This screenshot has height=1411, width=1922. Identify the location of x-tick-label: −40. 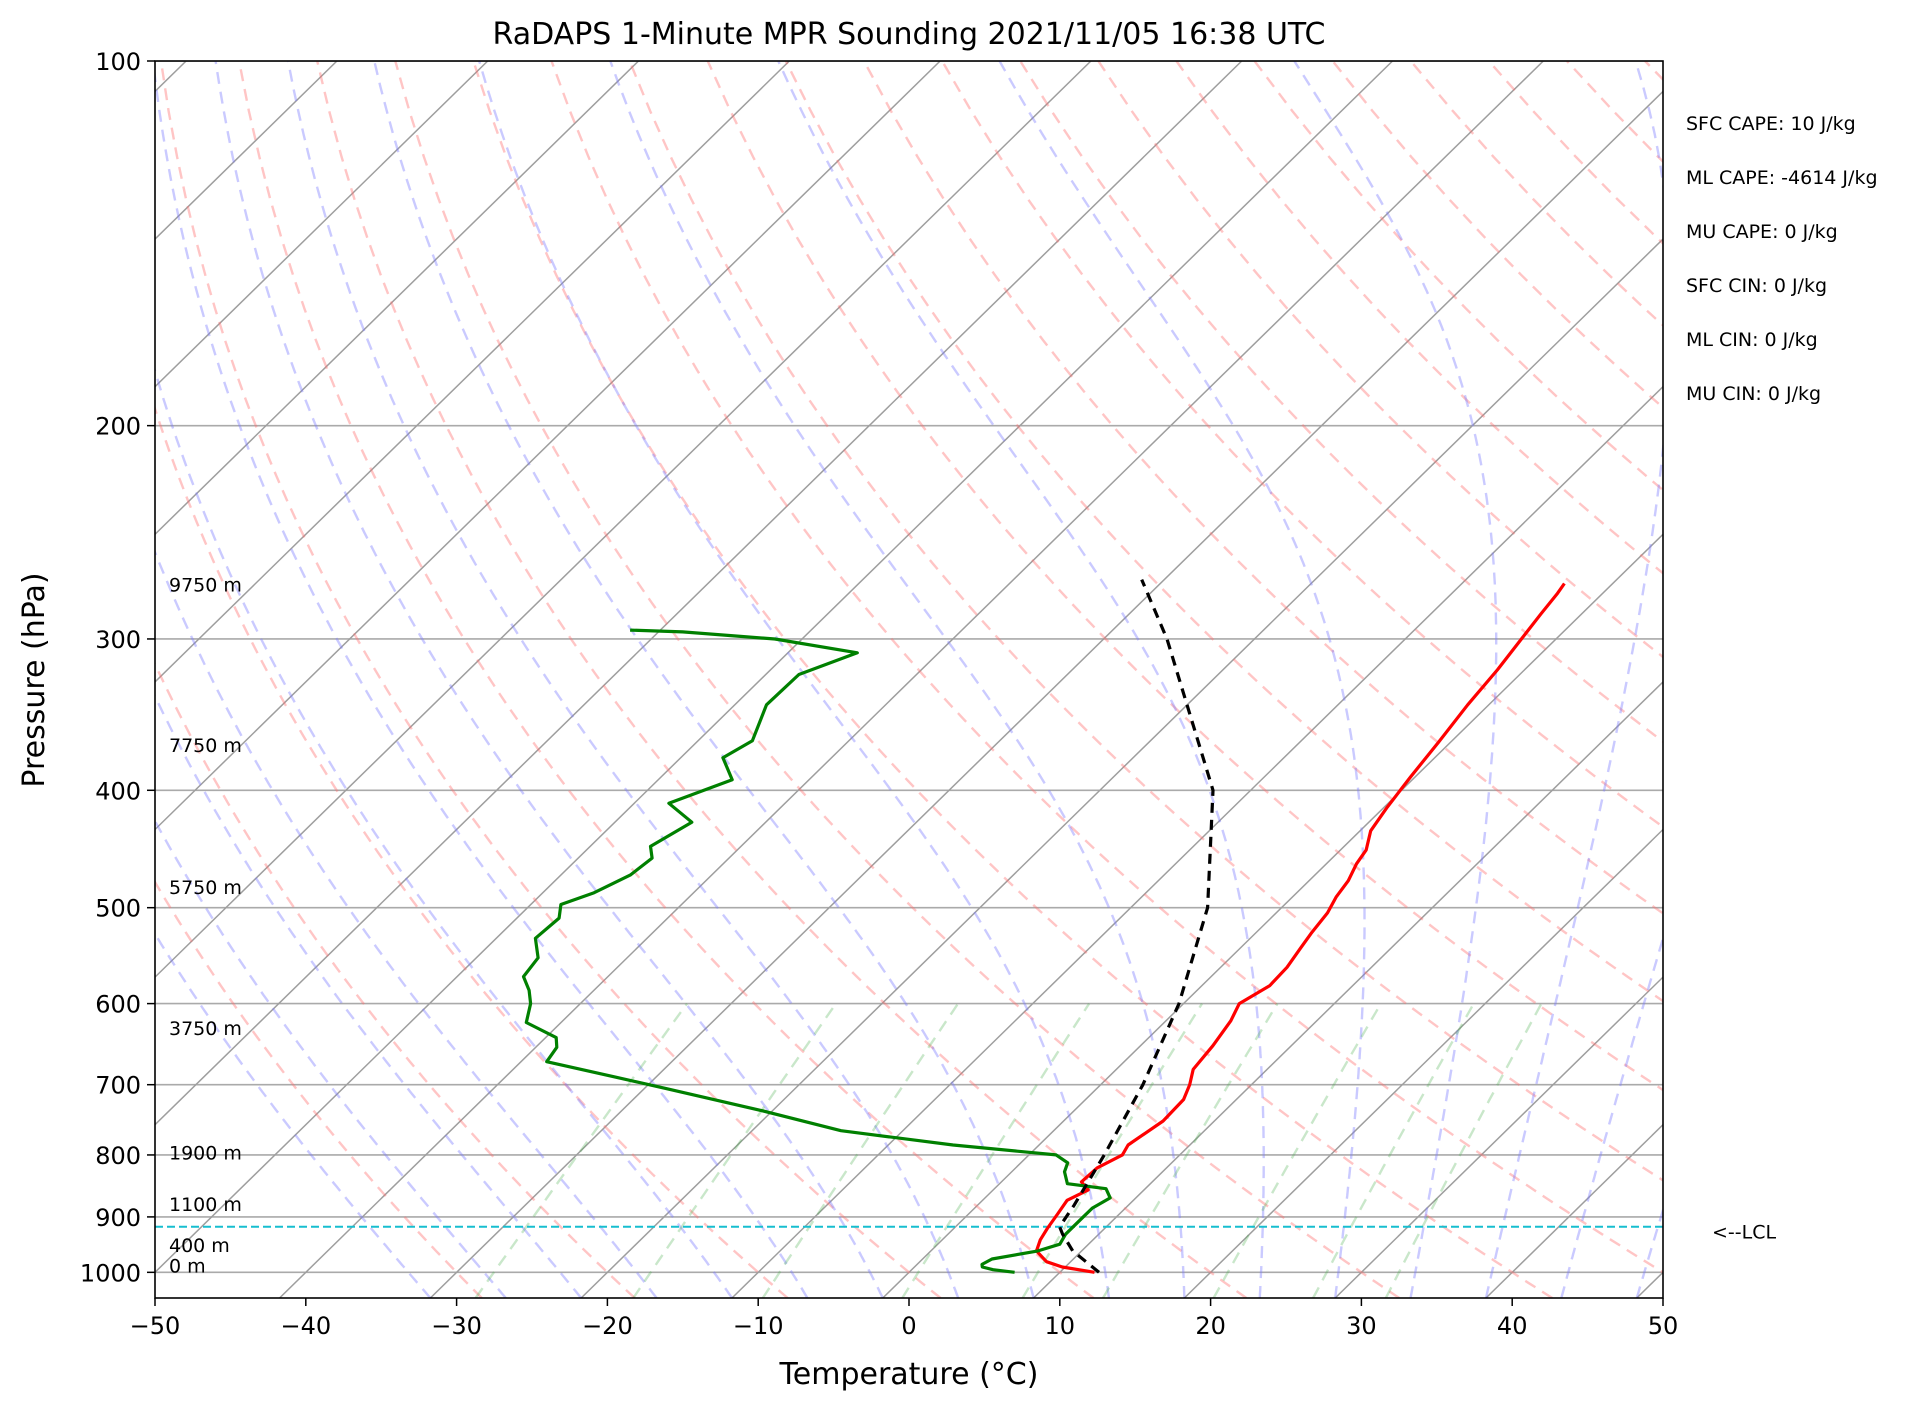
(305, 1326).